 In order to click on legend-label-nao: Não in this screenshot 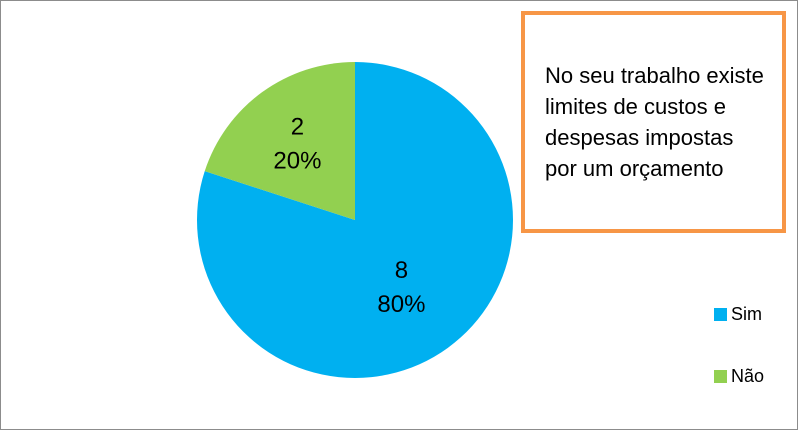, I will do `click(748, 375)`.